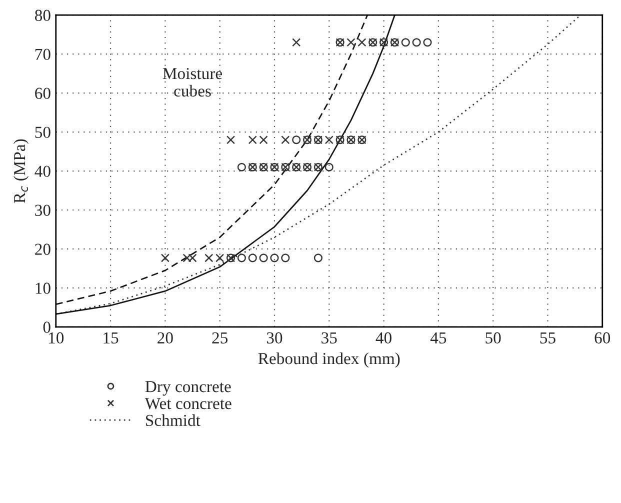 The image size is (621, 503). I want to click on legend-label: Dry concrete, so click(188, 388).